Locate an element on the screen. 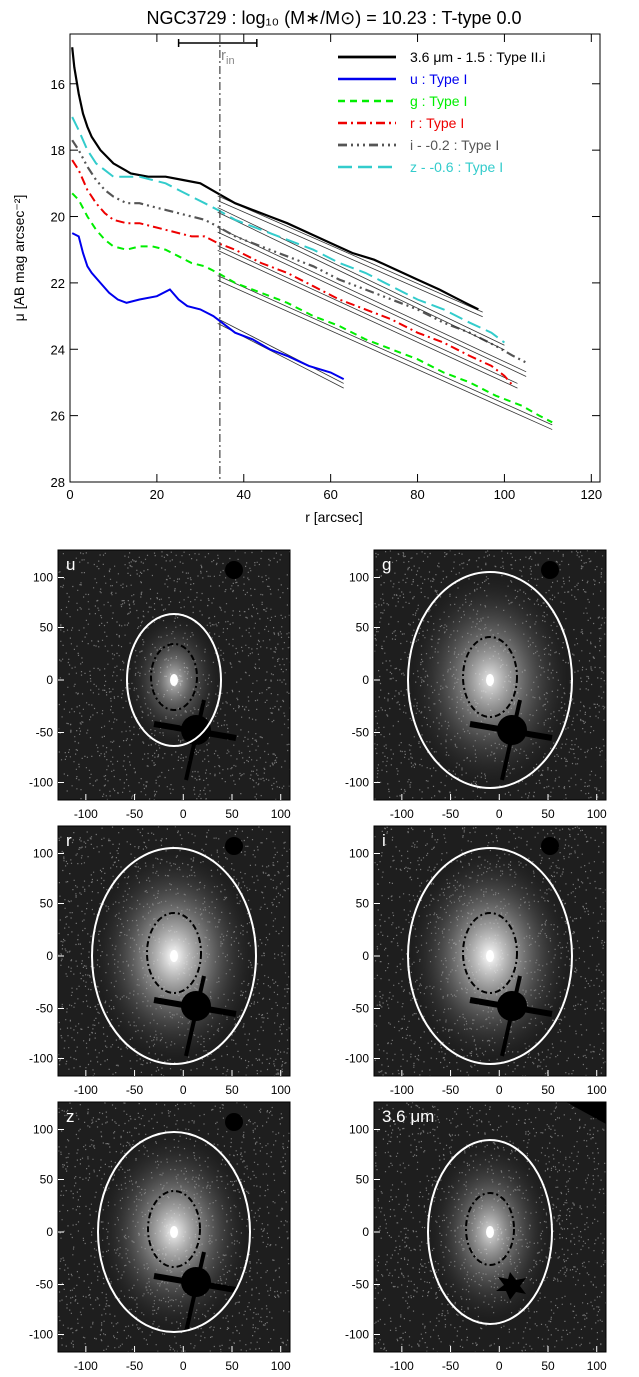  image-panel-5: z -100 -50 0 50 100 100 50 0 -50 -100 is located at coordinates (160, 1237).